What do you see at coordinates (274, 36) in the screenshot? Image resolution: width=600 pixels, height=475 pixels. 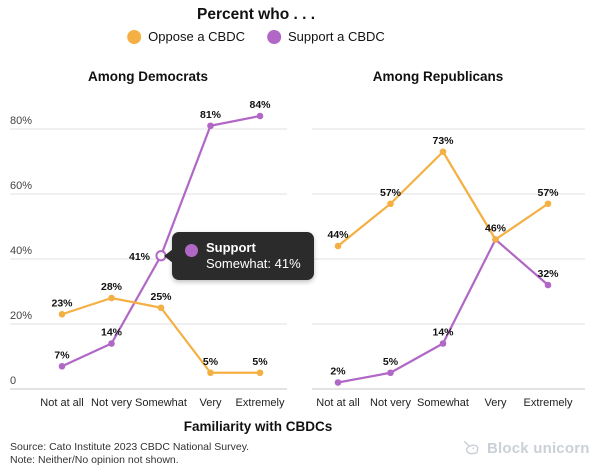 I see `support-swatch-icon` at bounding box center [274, 36].